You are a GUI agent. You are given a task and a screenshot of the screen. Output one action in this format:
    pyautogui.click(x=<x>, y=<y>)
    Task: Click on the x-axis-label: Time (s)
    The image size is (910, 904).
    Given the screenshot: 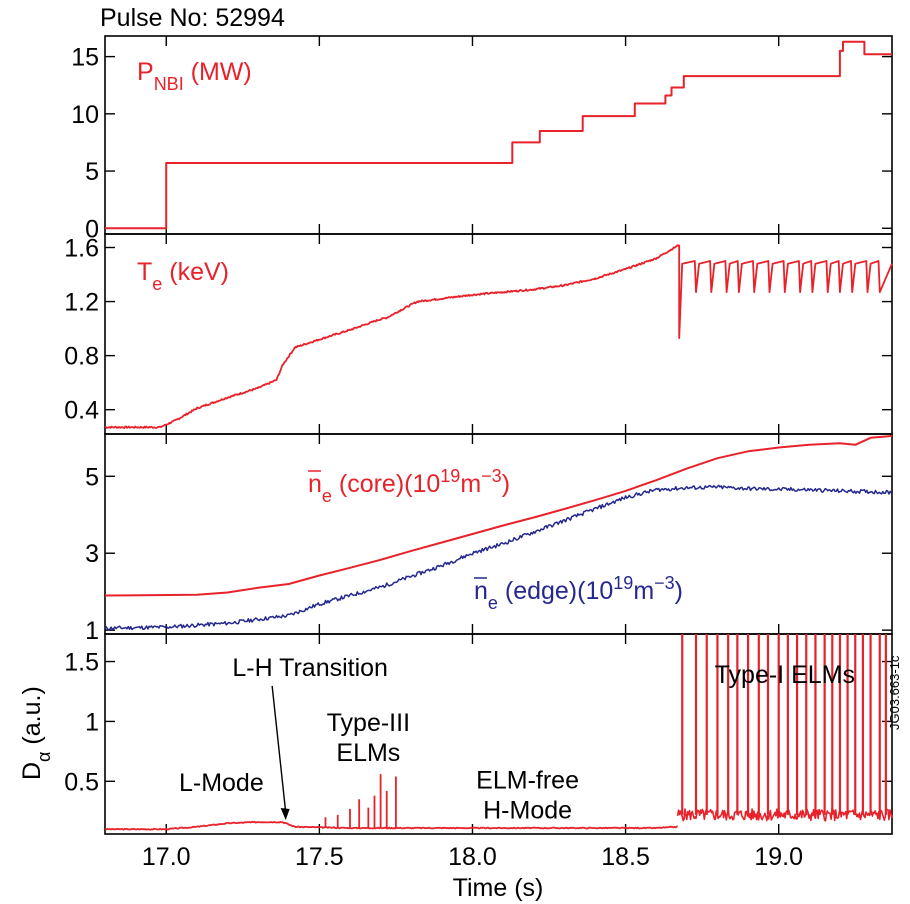 What is the action you would take?
    pyautogui.click(x=498, y=888)
    